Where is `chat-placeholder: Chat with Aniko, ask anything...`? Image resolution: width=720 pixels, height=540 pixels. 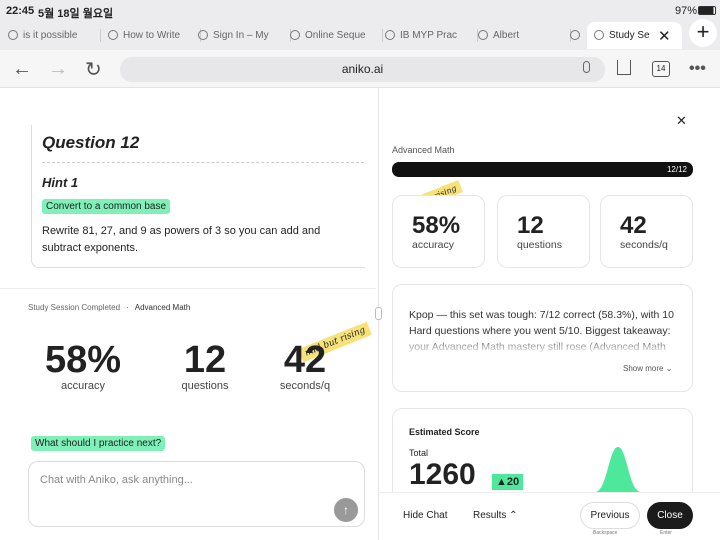
chat-placeholder: Chat with Aniko, ask anything... is located at coordinates (116, 480).